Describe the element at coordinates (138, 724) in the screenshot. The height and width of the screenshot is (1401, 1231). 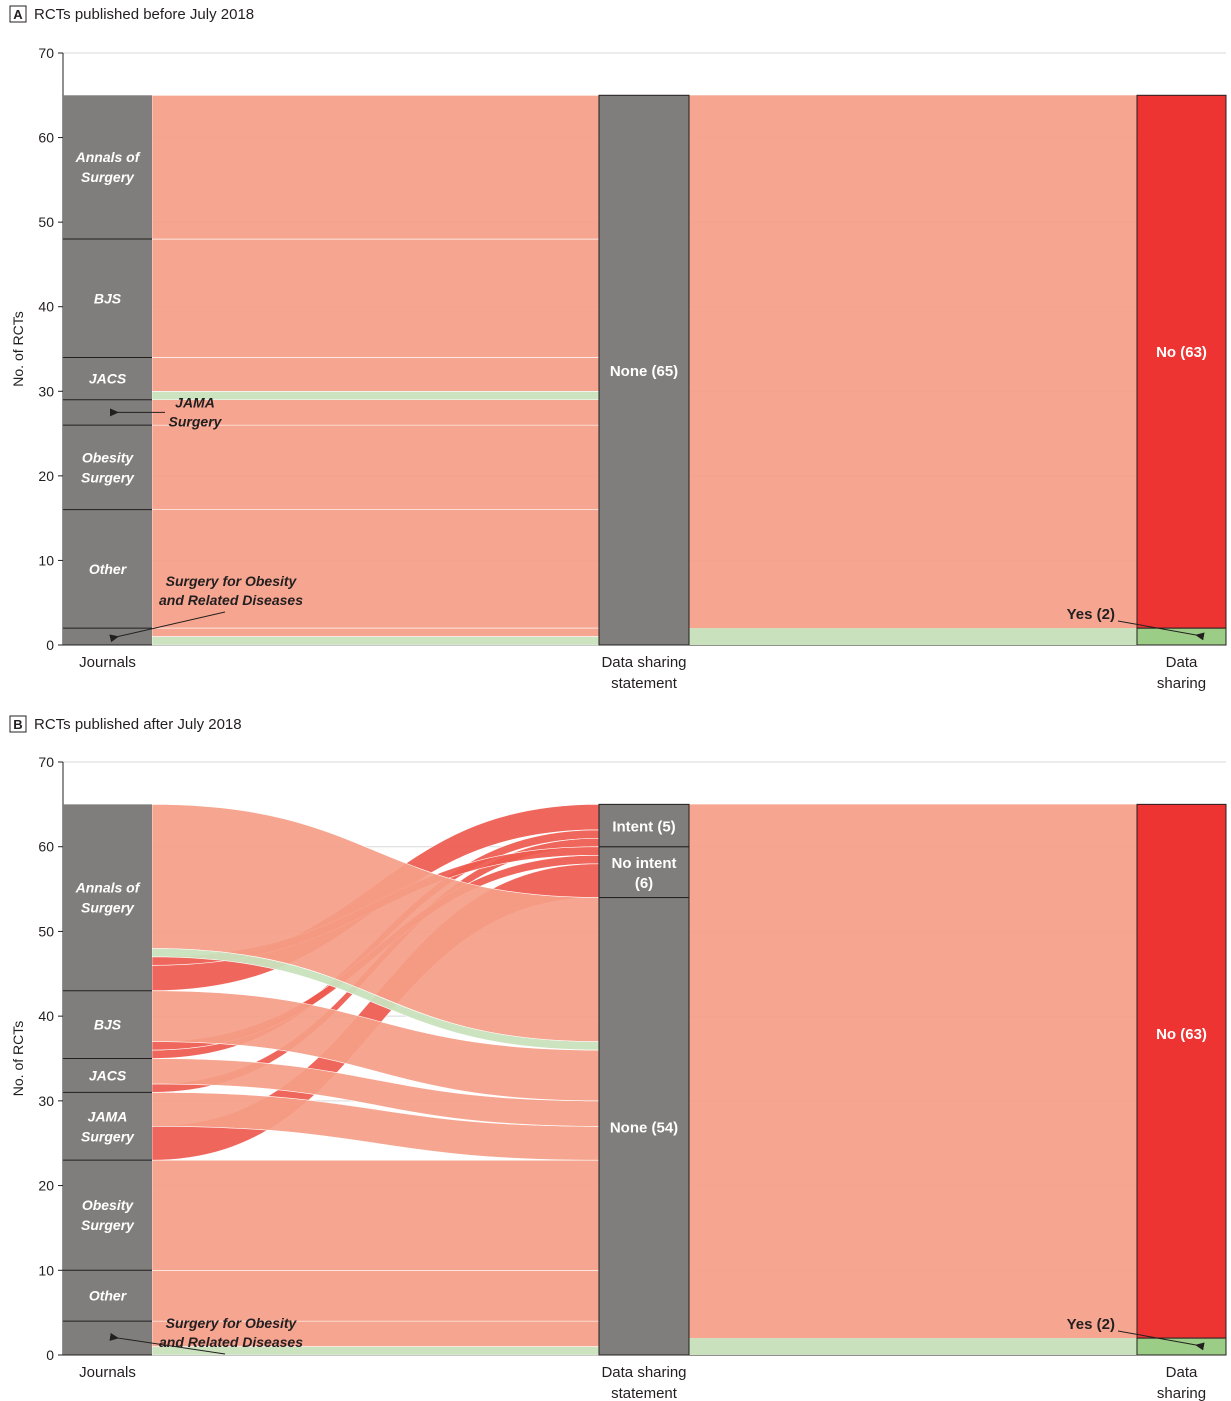
I see `panel-title: RCTs published after July 2018` at that location.